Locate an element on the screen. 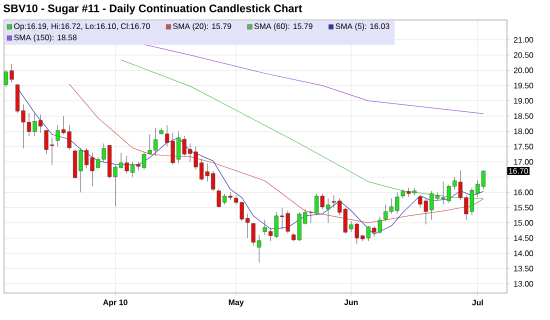 The height and width of the screenshot is (320, 550). line-series is located at coordinates (314, 79).